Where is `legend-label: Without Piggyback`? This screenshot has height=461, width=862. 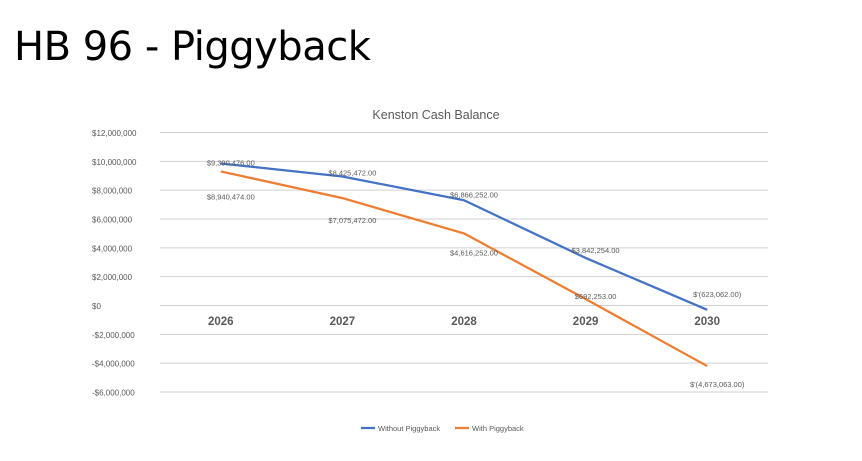
legend-label: Without Piggyback is located at coordinates (409, 428).